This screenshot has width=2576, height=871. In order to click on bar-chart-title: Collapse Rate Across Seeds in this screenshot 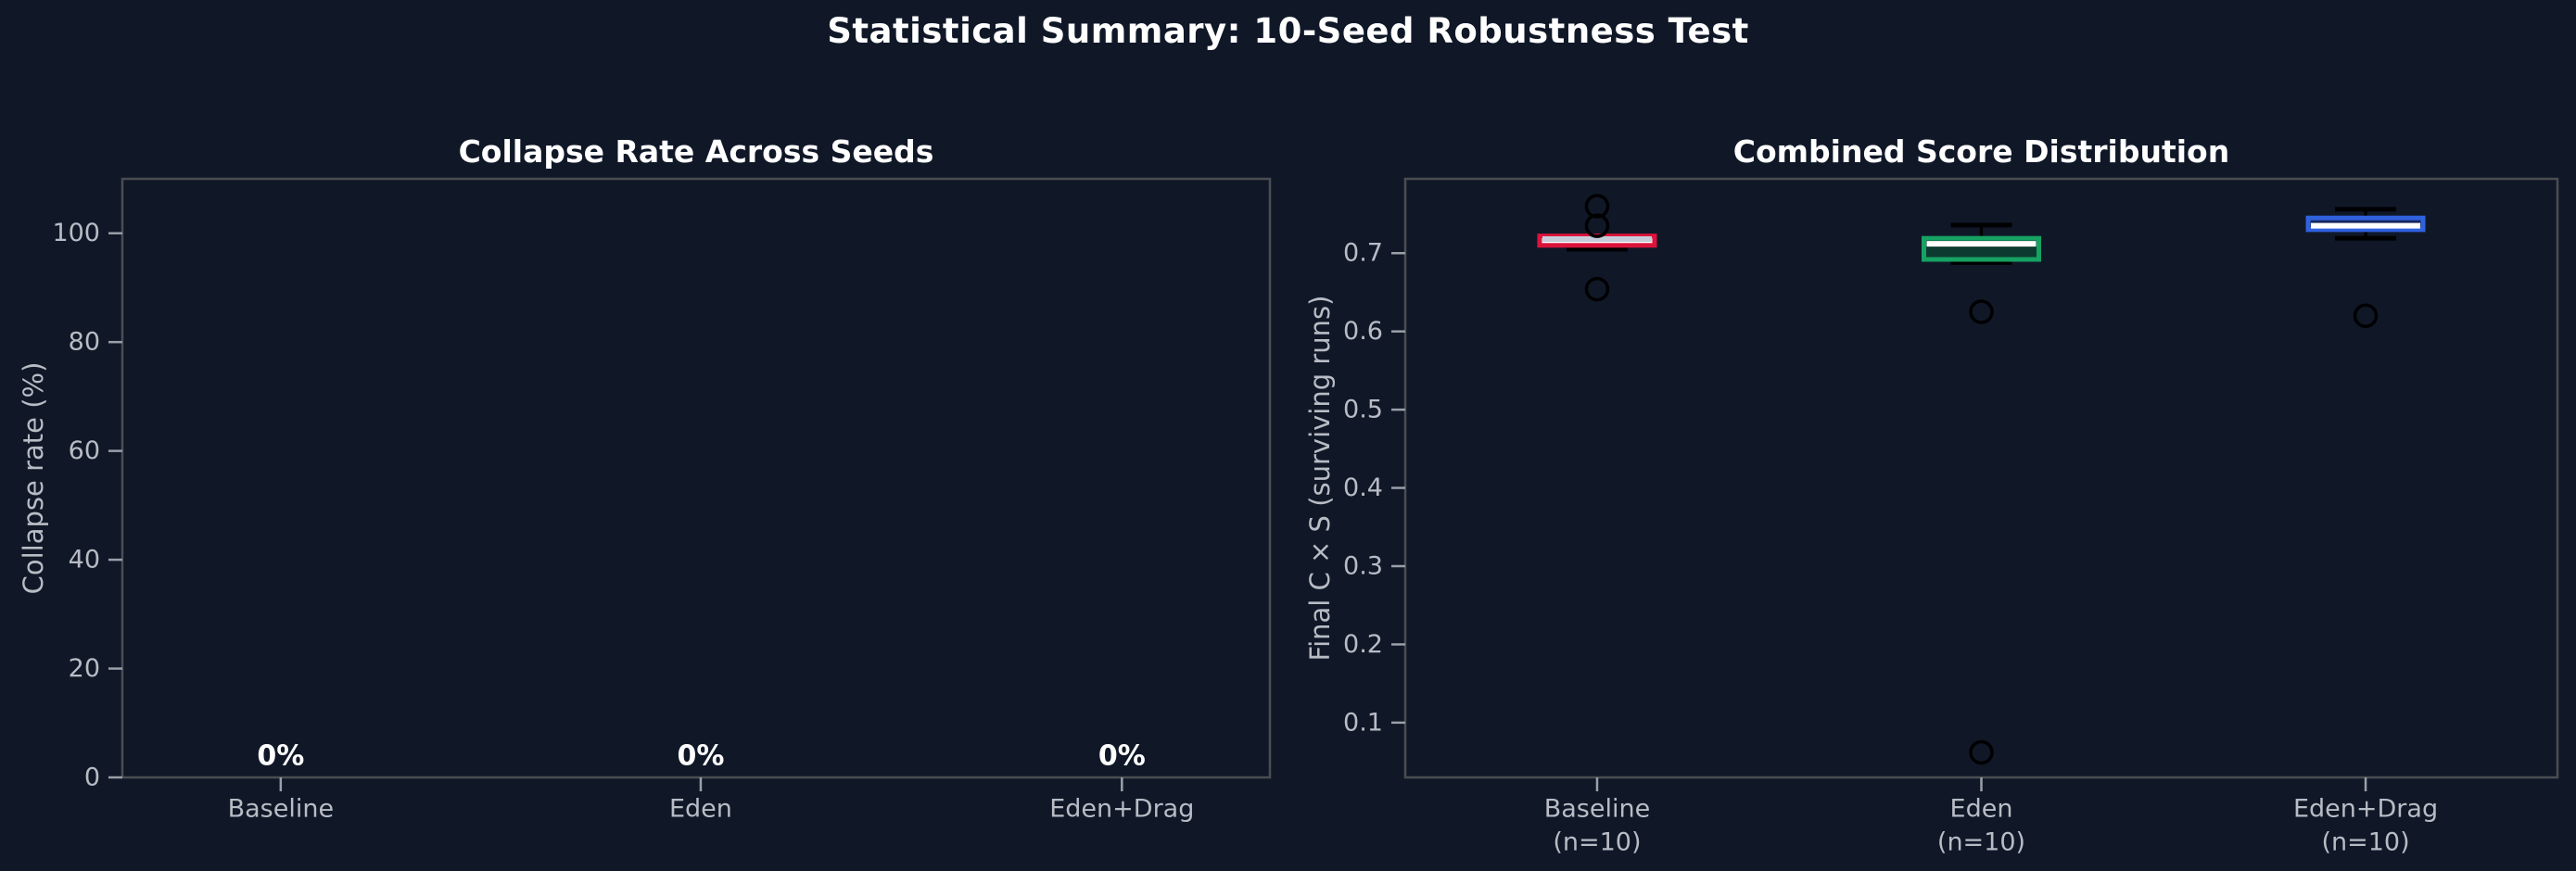, I will do `click(696, 151)`.